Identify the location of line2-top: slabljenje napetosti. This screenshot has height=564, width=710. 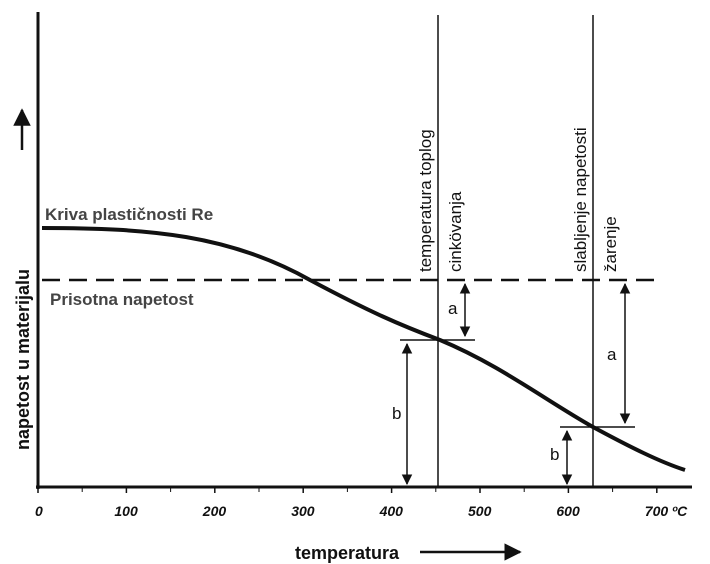
(580, 199).